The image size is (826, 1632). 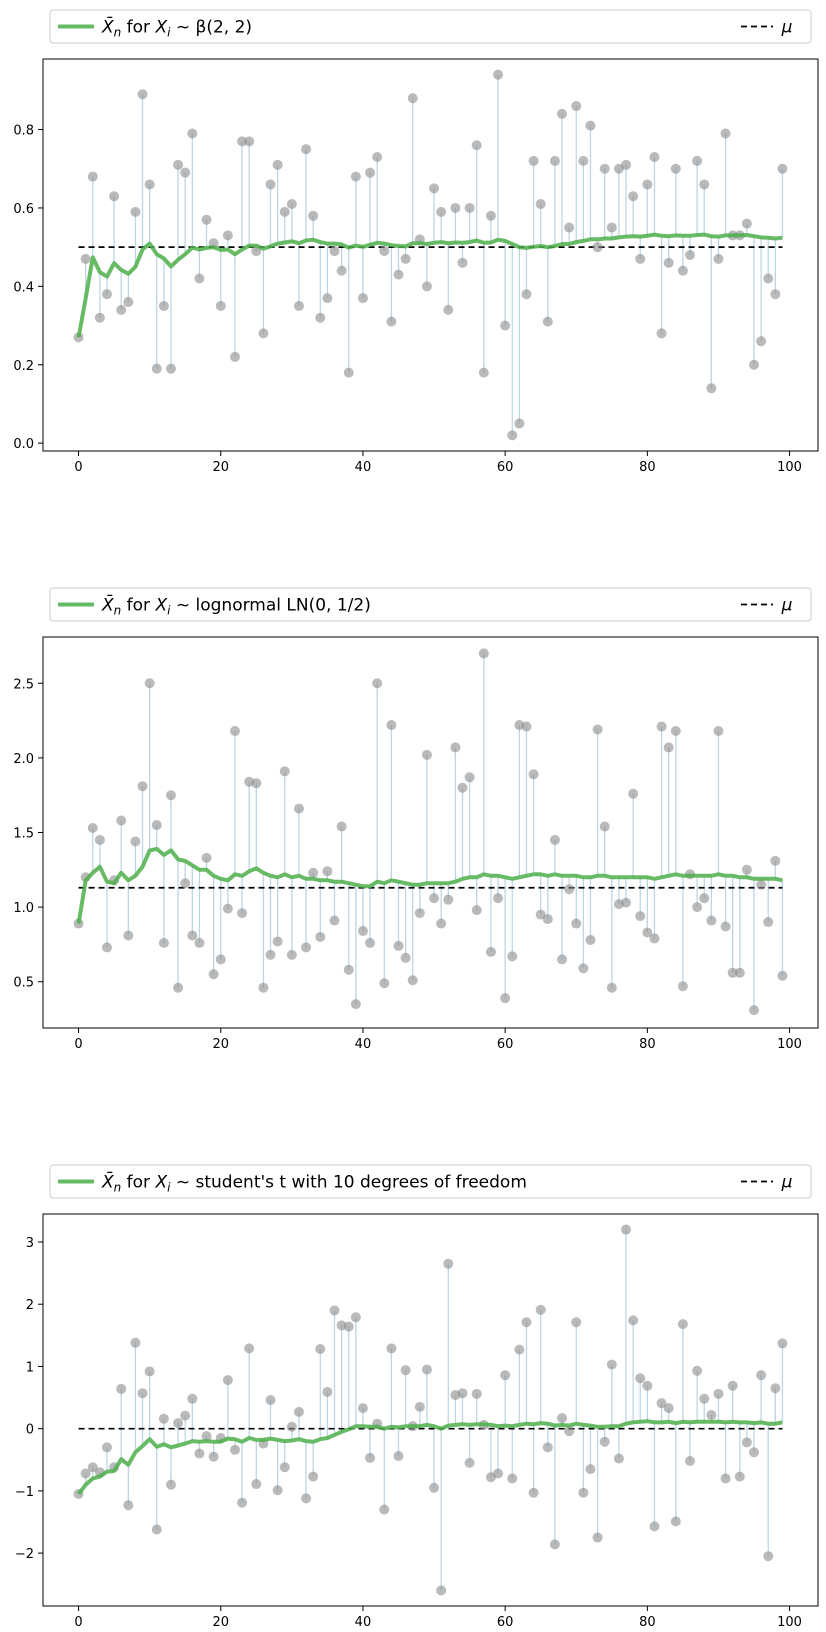 What do you see at coordinates (220, 467) in the screenshot?
I see `x-tick-label: 20` at bounding box center [220, 467].